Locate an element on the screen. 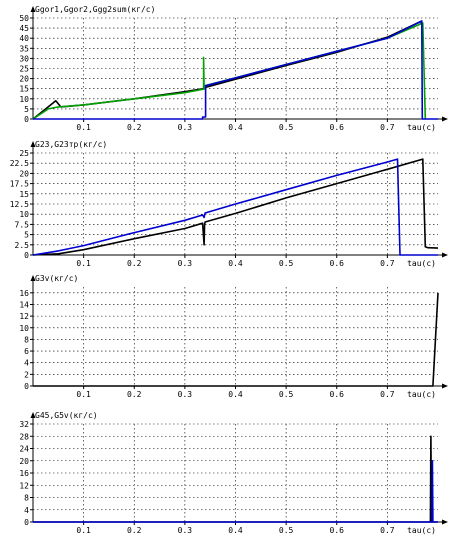 Image resolution: width=451 pixels, height=538 pixels. y-tick-label: 17.5 is located at coordinates (19, 184).